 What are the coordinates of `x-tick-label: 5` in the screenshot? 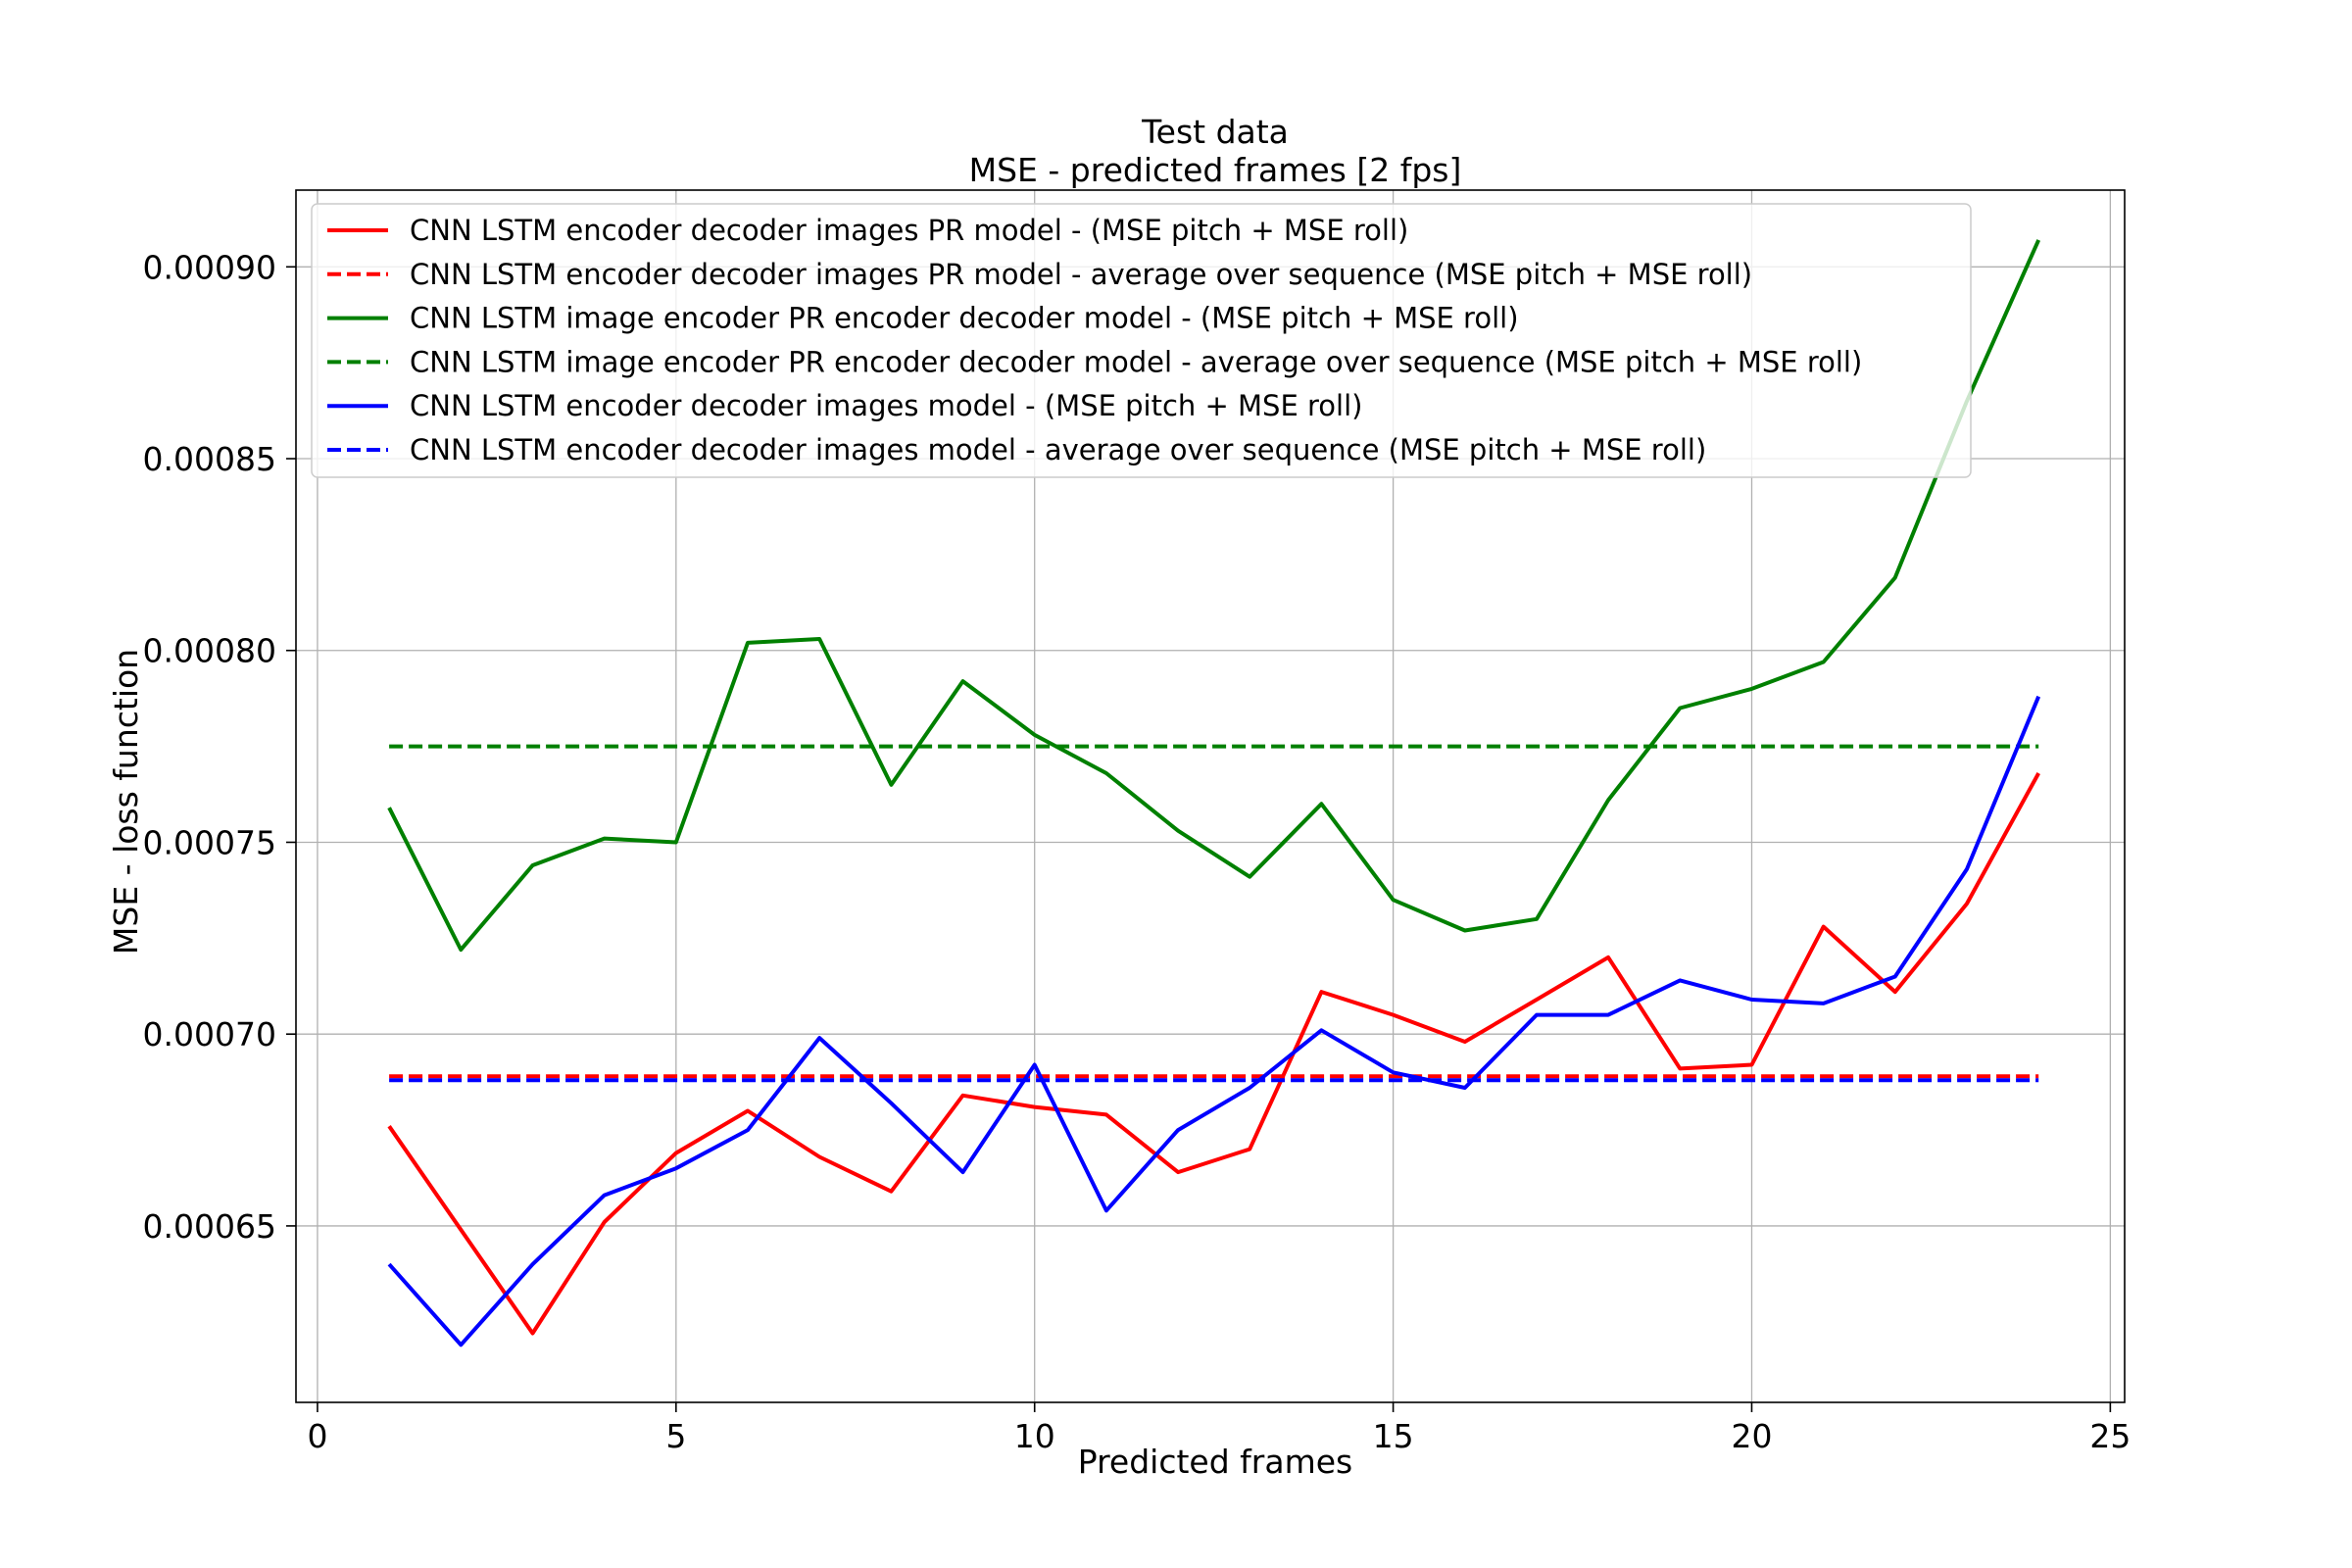 It's located at (675, 1436).